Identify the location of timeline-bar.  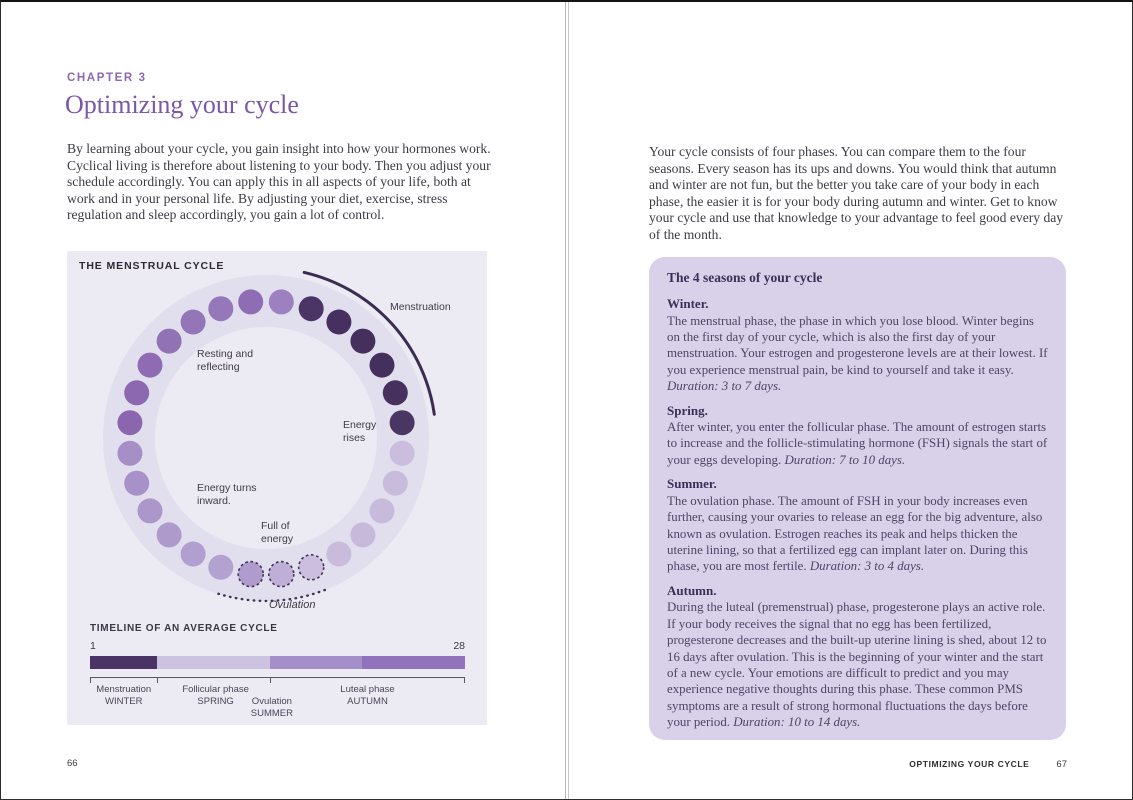
(277, 662).